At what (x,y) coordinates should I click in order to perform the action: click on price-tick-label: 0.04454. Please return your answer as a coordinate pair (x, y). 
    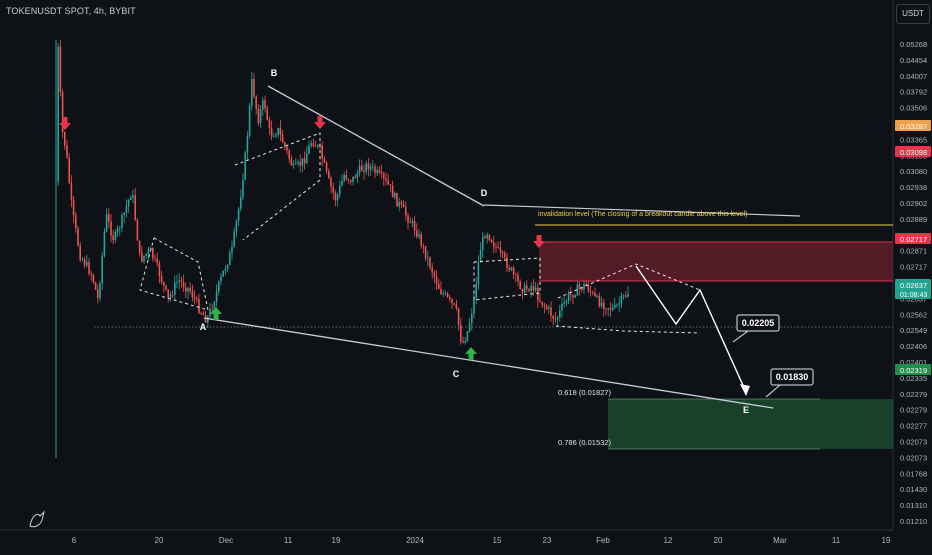
    Looking at the image, I should click on (913, 60).